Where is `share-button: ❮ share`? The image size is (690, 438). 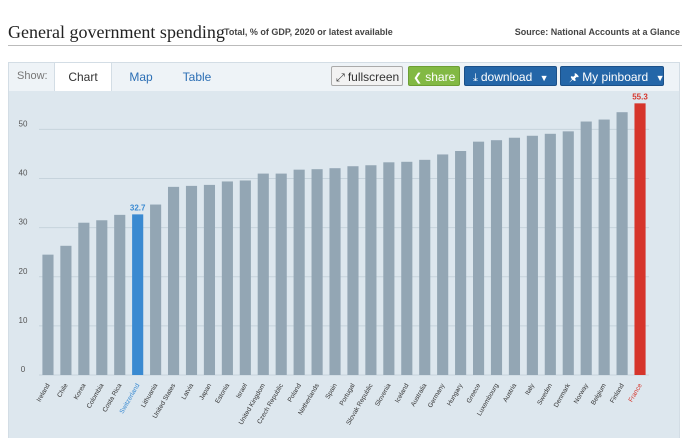 share-button: ❮ share is located at coordinates (434, 76).